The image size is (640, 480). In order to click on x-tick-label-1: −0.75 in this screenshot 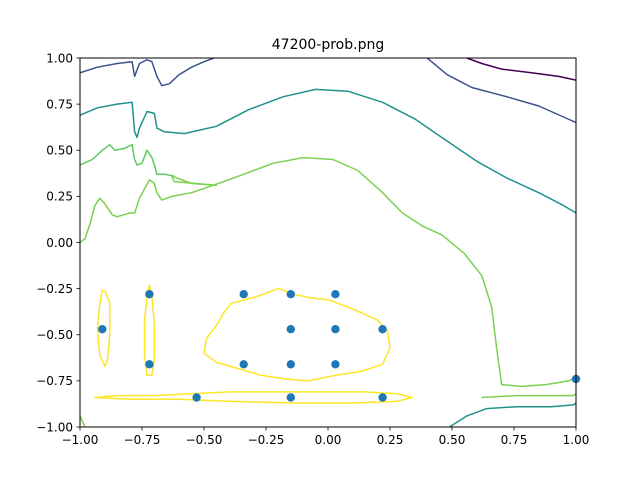, I will do `click(142, 440)`.